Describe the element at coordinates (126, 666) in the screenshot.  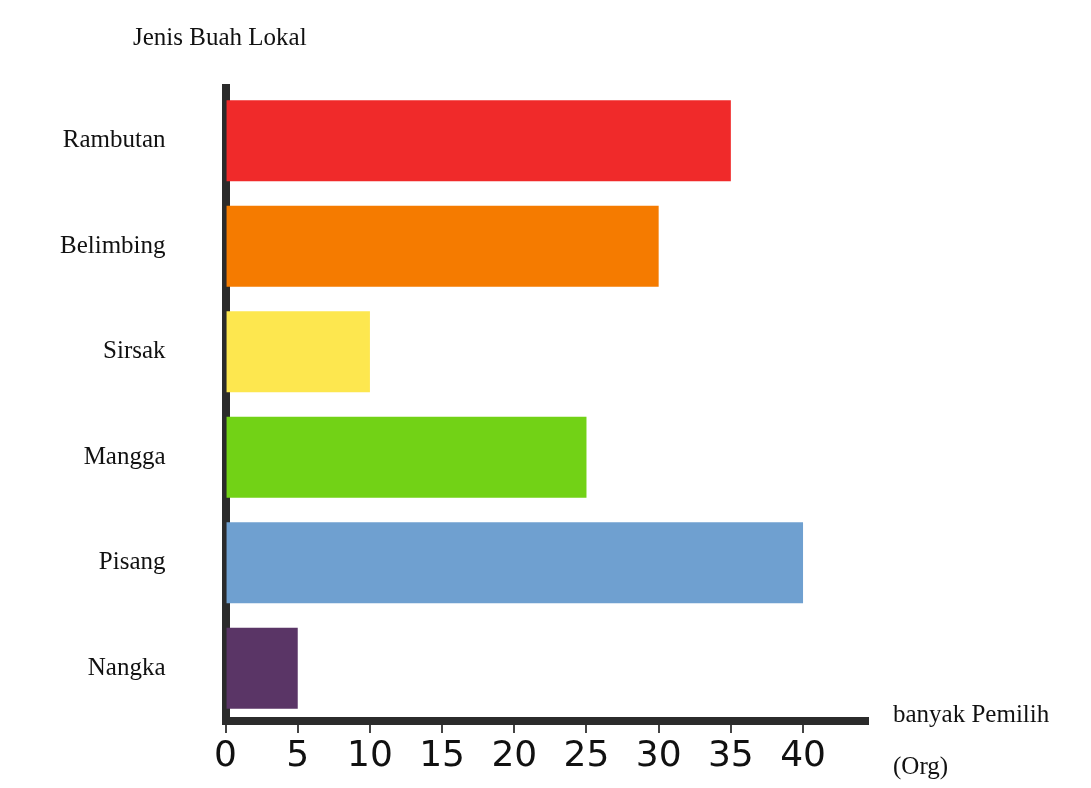
I see `y-tick-label: Nangka` at that location.